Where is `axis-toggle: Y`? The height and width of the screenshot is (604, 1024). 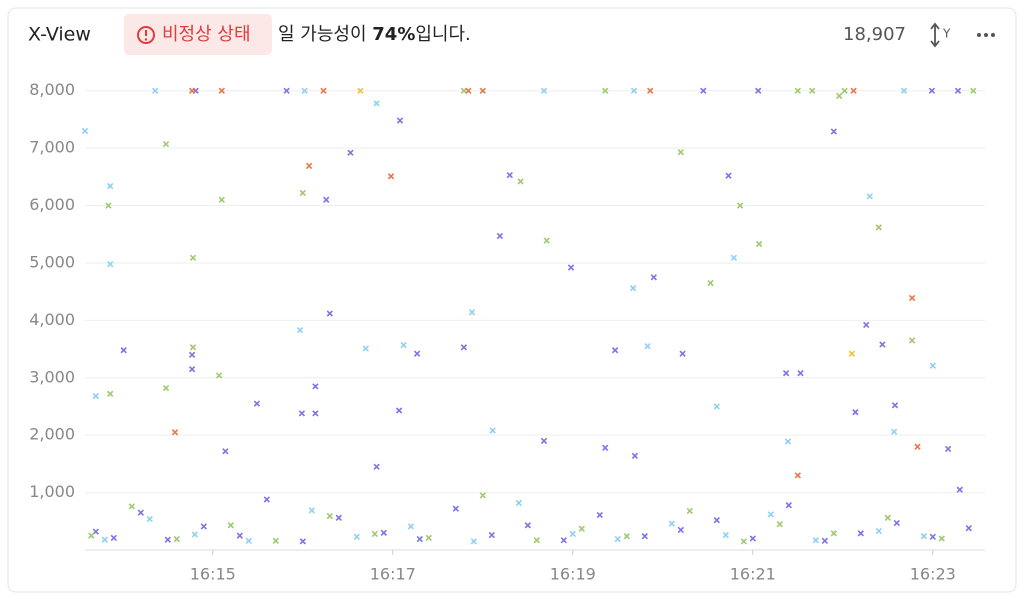 axis-toggle: Y is located at coordinates (940, 35).